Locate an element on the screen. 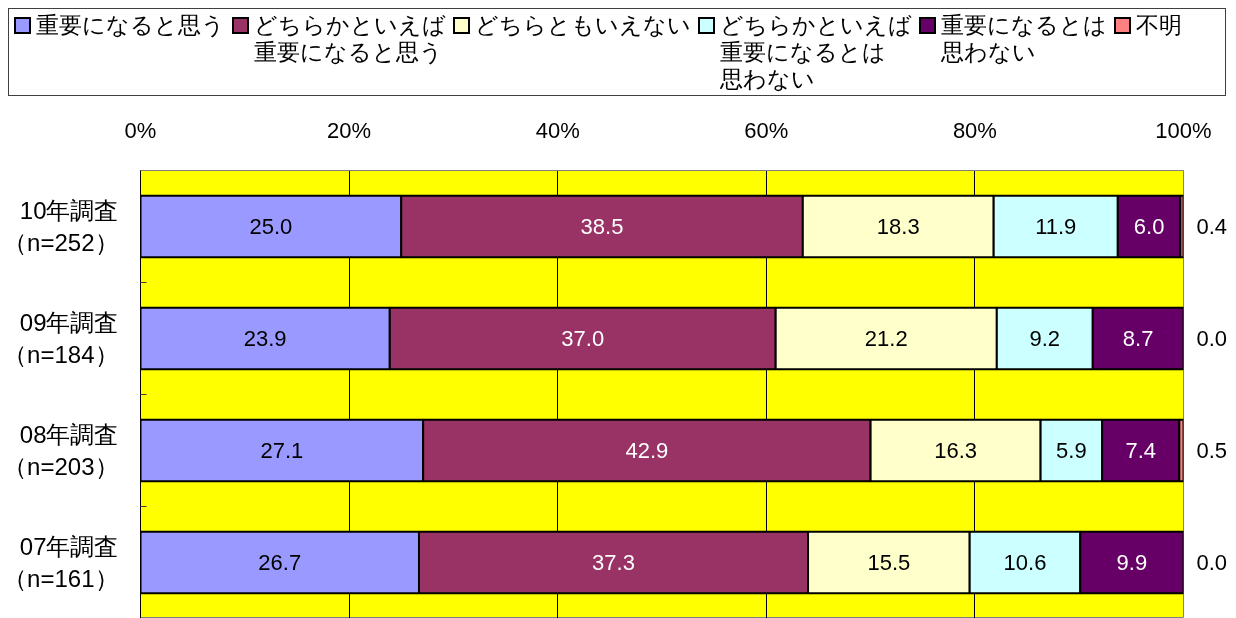 The height and width of the screenshot is (618, 1236). y-tick-label: 08年調査（n=203） is located at coordinates (61, 450).